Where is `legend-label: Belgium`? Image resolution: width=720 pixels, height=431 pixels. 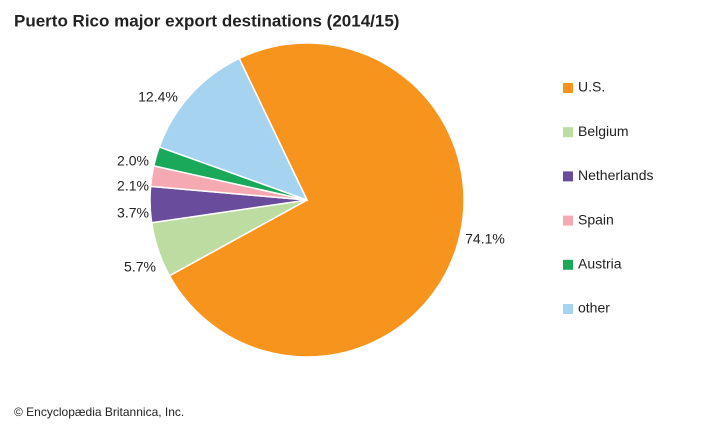
legend-label: Belgium is located at coordinates (603, 131).